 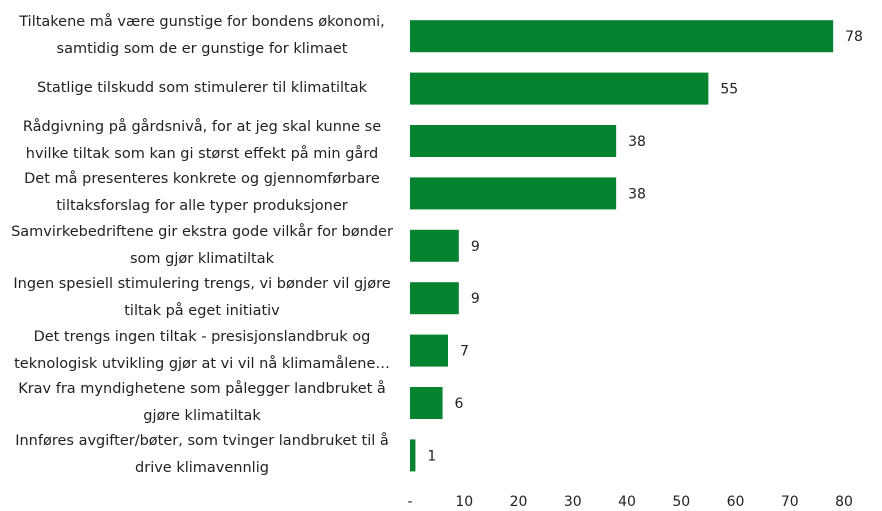 What do you see at coordinates (736, 502) in the screenshot?
I see `x-tick-label: 60` at bounding box center [736, 502].